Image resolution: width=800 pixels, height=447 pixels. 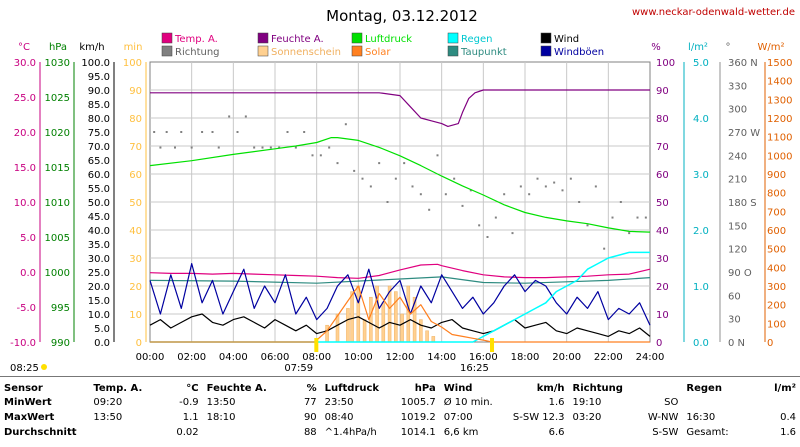 What do you see at coordinates (477, 39) in the screenshot?
I see `legend-label: Regen` at bounding box center [477, 39].